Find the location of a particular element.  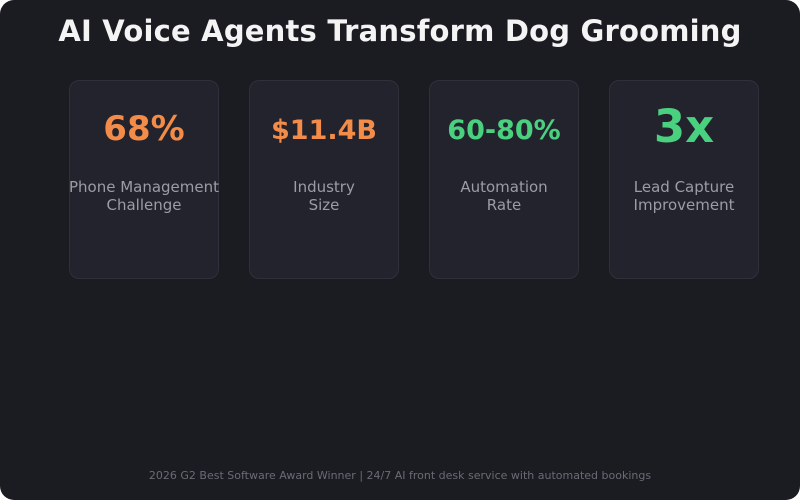

stat-card-phone-management: 68% Phone Management Challenge is located at coordinates (144, 179).